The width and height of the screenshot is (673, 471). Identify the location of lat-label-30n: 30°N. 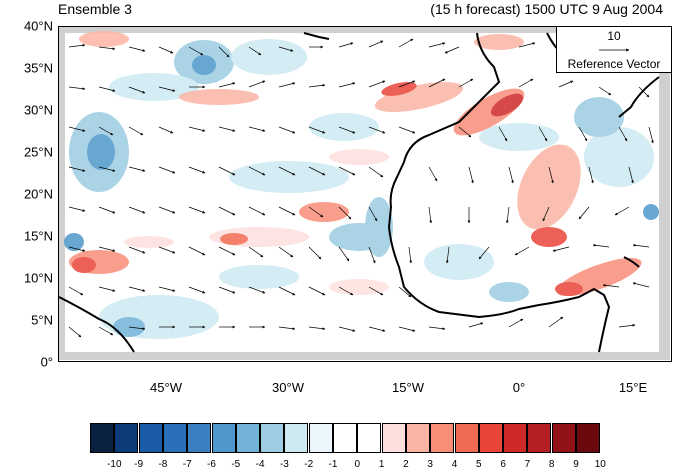
(38, 110).